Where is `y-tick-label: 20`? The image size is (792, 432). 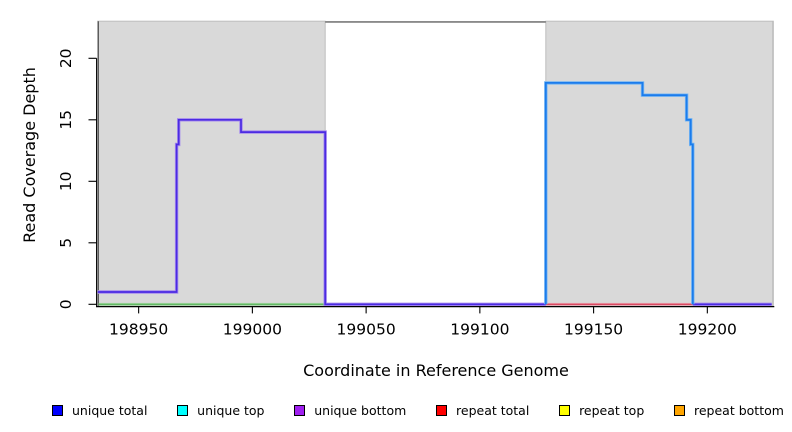 y-tick-label: 20 is located at coordinates (66, 58).